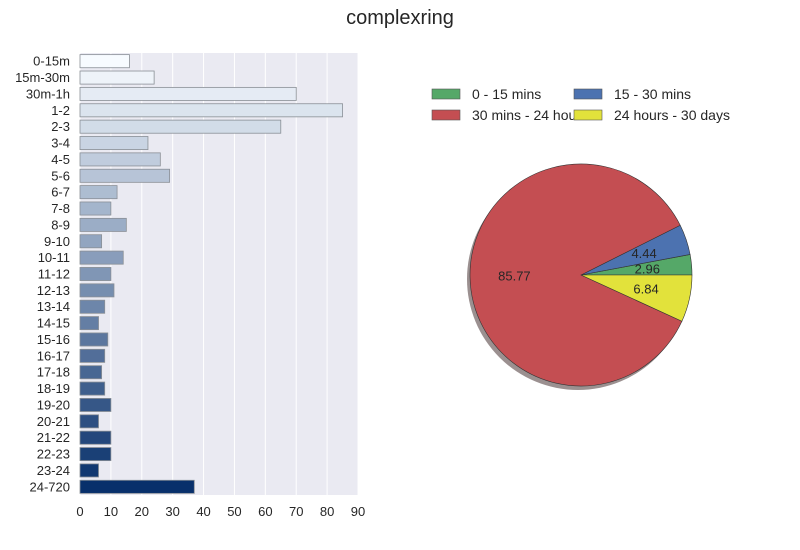 The image size is (800, 550). Describe the element at coordinates (60, 126) in the screenshot. I see `y-tick-label: 2-3` at that location.